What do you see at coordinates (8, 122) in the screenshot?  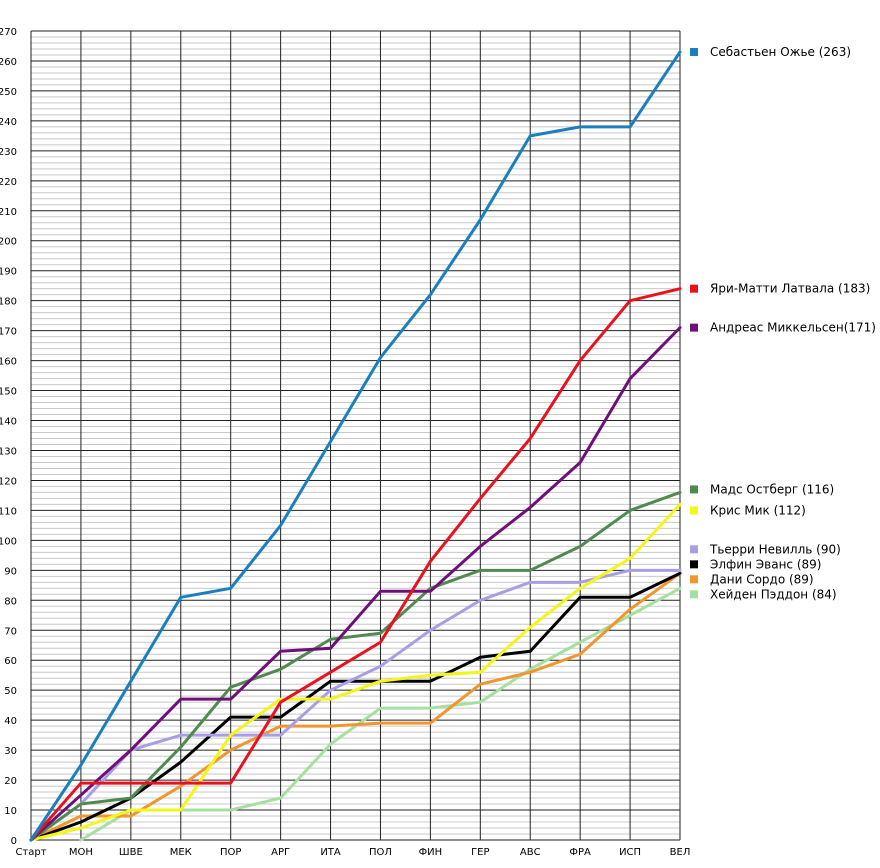 I see `y-tick-label: 240` at bounding box center [8, 122].